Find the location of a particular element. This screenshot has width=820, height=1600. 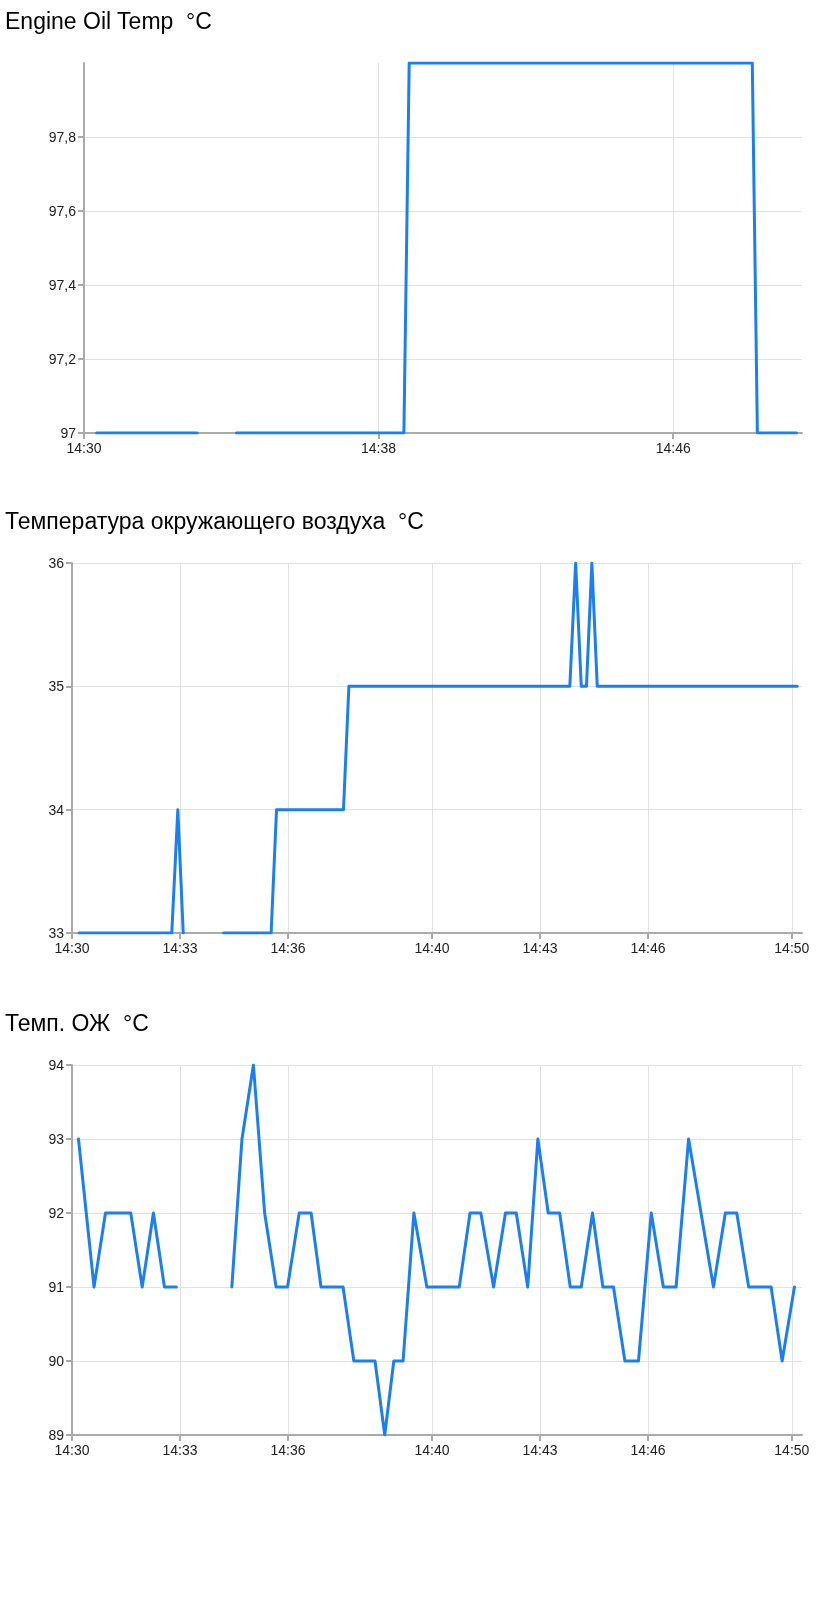

y-tick-label: 92 is located at coordinates (56, 1213).